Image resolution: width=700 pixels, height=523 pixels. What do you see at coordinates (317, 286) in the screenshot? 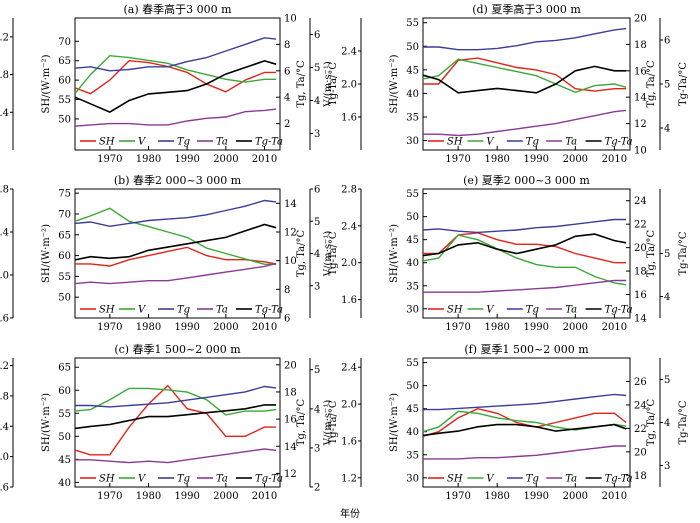
I see `y-tick-label: 3` at bounding box center [317, 286].